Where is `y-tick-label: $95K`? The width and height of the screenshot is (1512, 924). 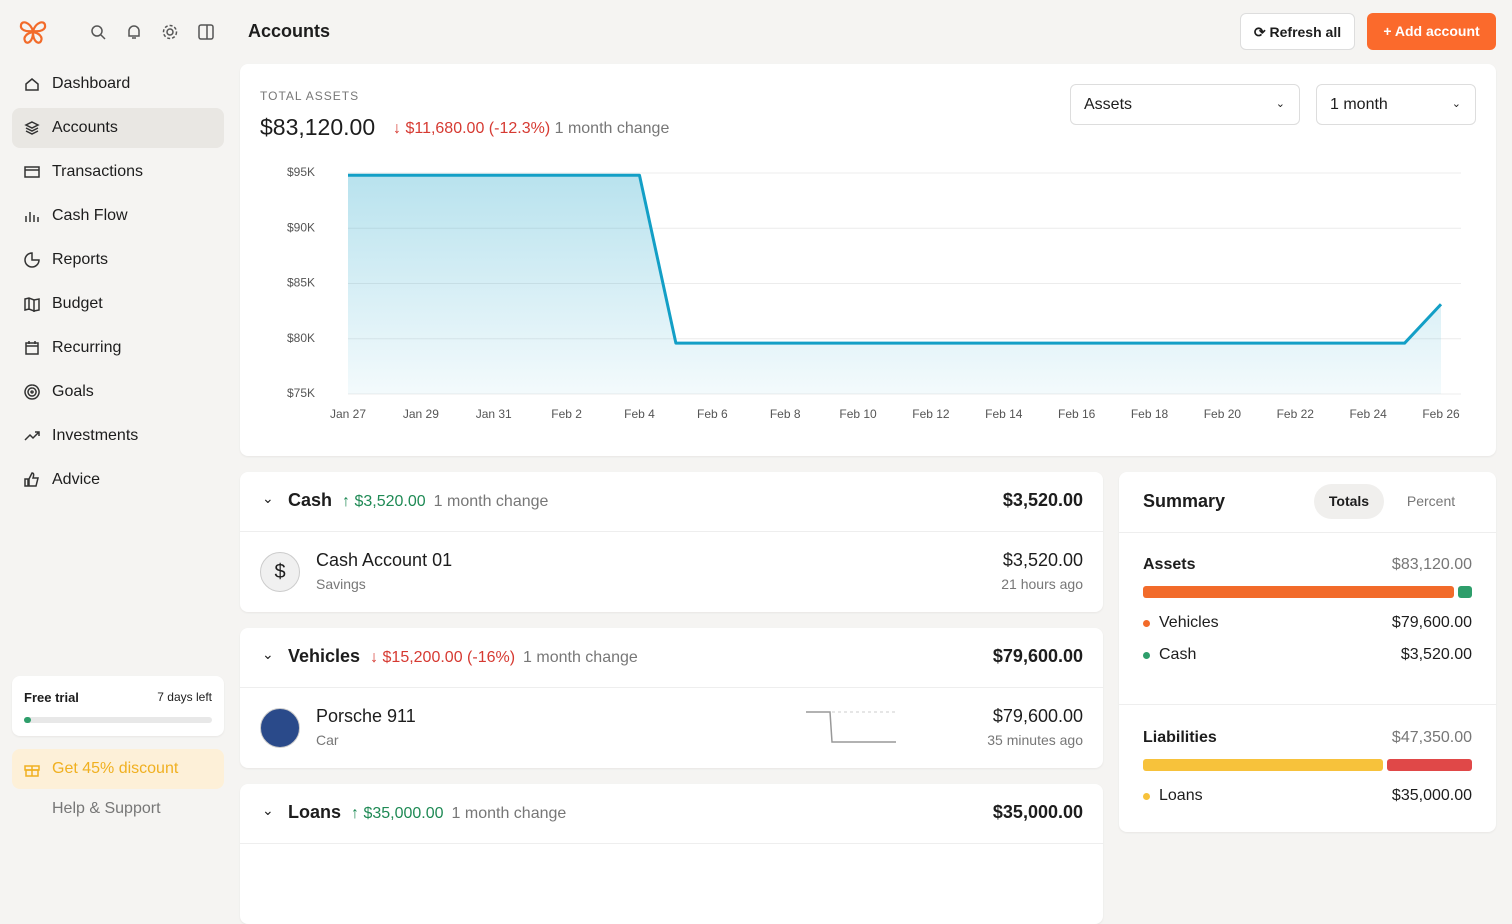 y-tick-label: $95K is located at coordinates (301, 172).